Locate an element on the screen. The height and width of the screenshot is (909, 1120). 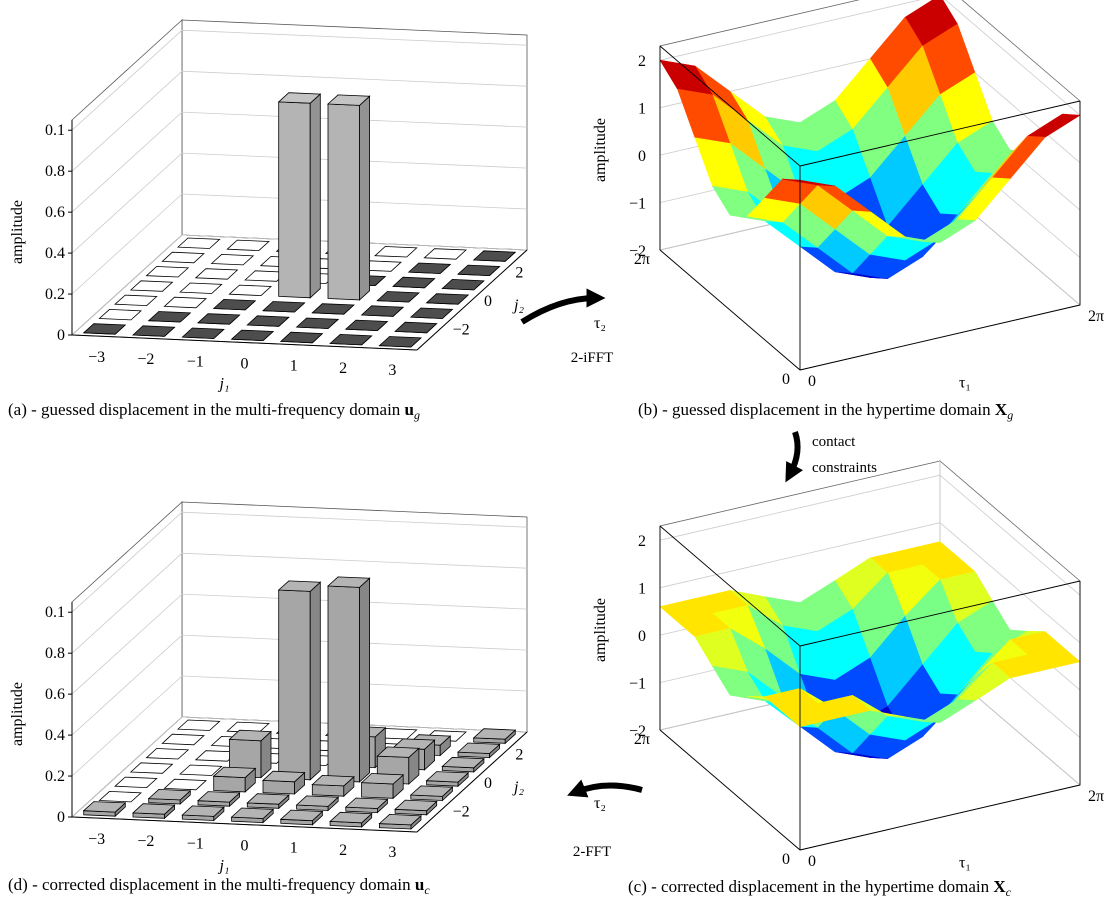
x-tick-label: −2 is located at coordinates (145, 359).